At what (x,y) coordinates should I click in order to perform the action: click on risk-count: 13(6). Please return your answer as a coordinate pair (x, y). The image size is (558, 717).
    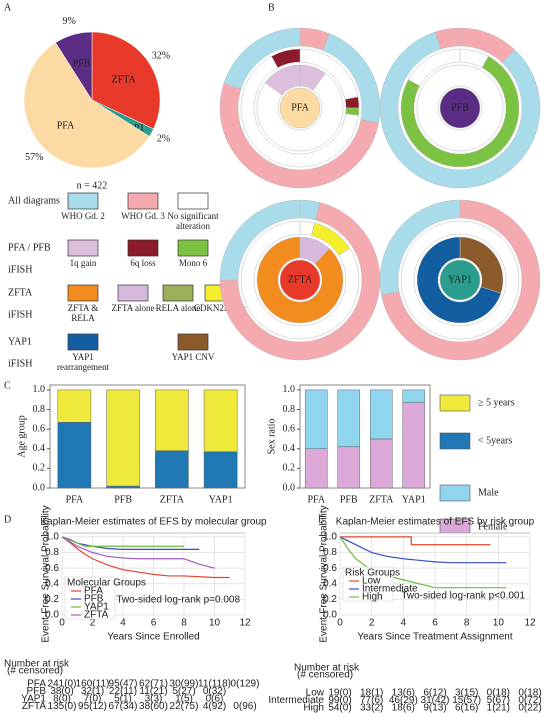
    Looking at the image, I should click on (403, 693).